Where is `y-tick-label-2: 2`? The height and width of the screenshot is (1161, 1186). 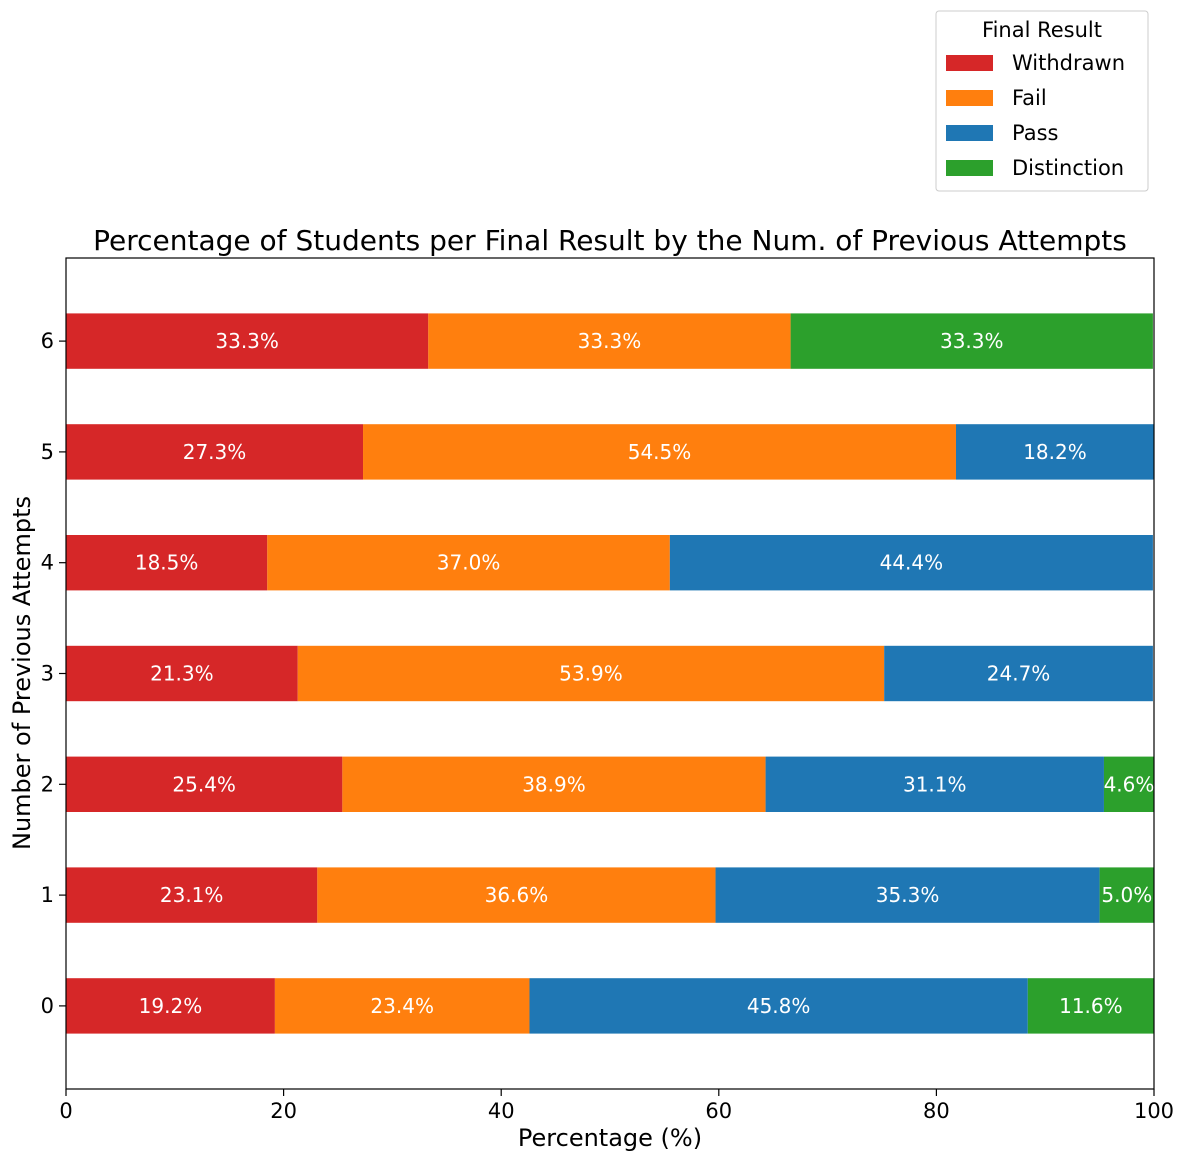
y-tick-label-2: 2 is located at coordinates (47, 784).